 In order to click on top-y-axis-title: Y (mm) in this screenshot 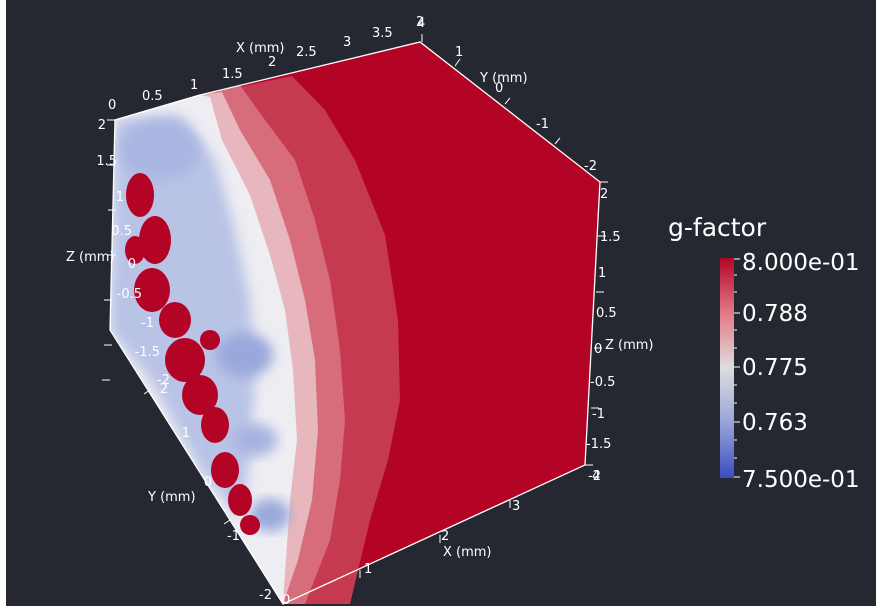, I will do `click(503, 78)`.